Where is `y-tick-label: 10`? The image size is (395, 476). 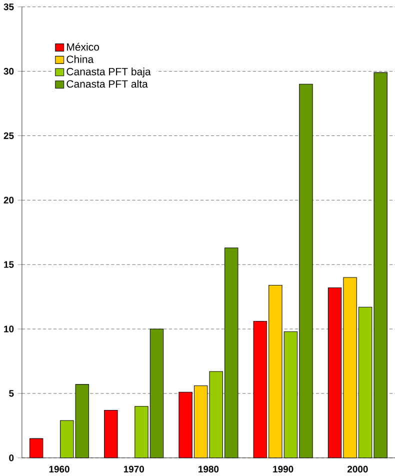 y-tick-label: 10 is located at coordinates (9, 329).